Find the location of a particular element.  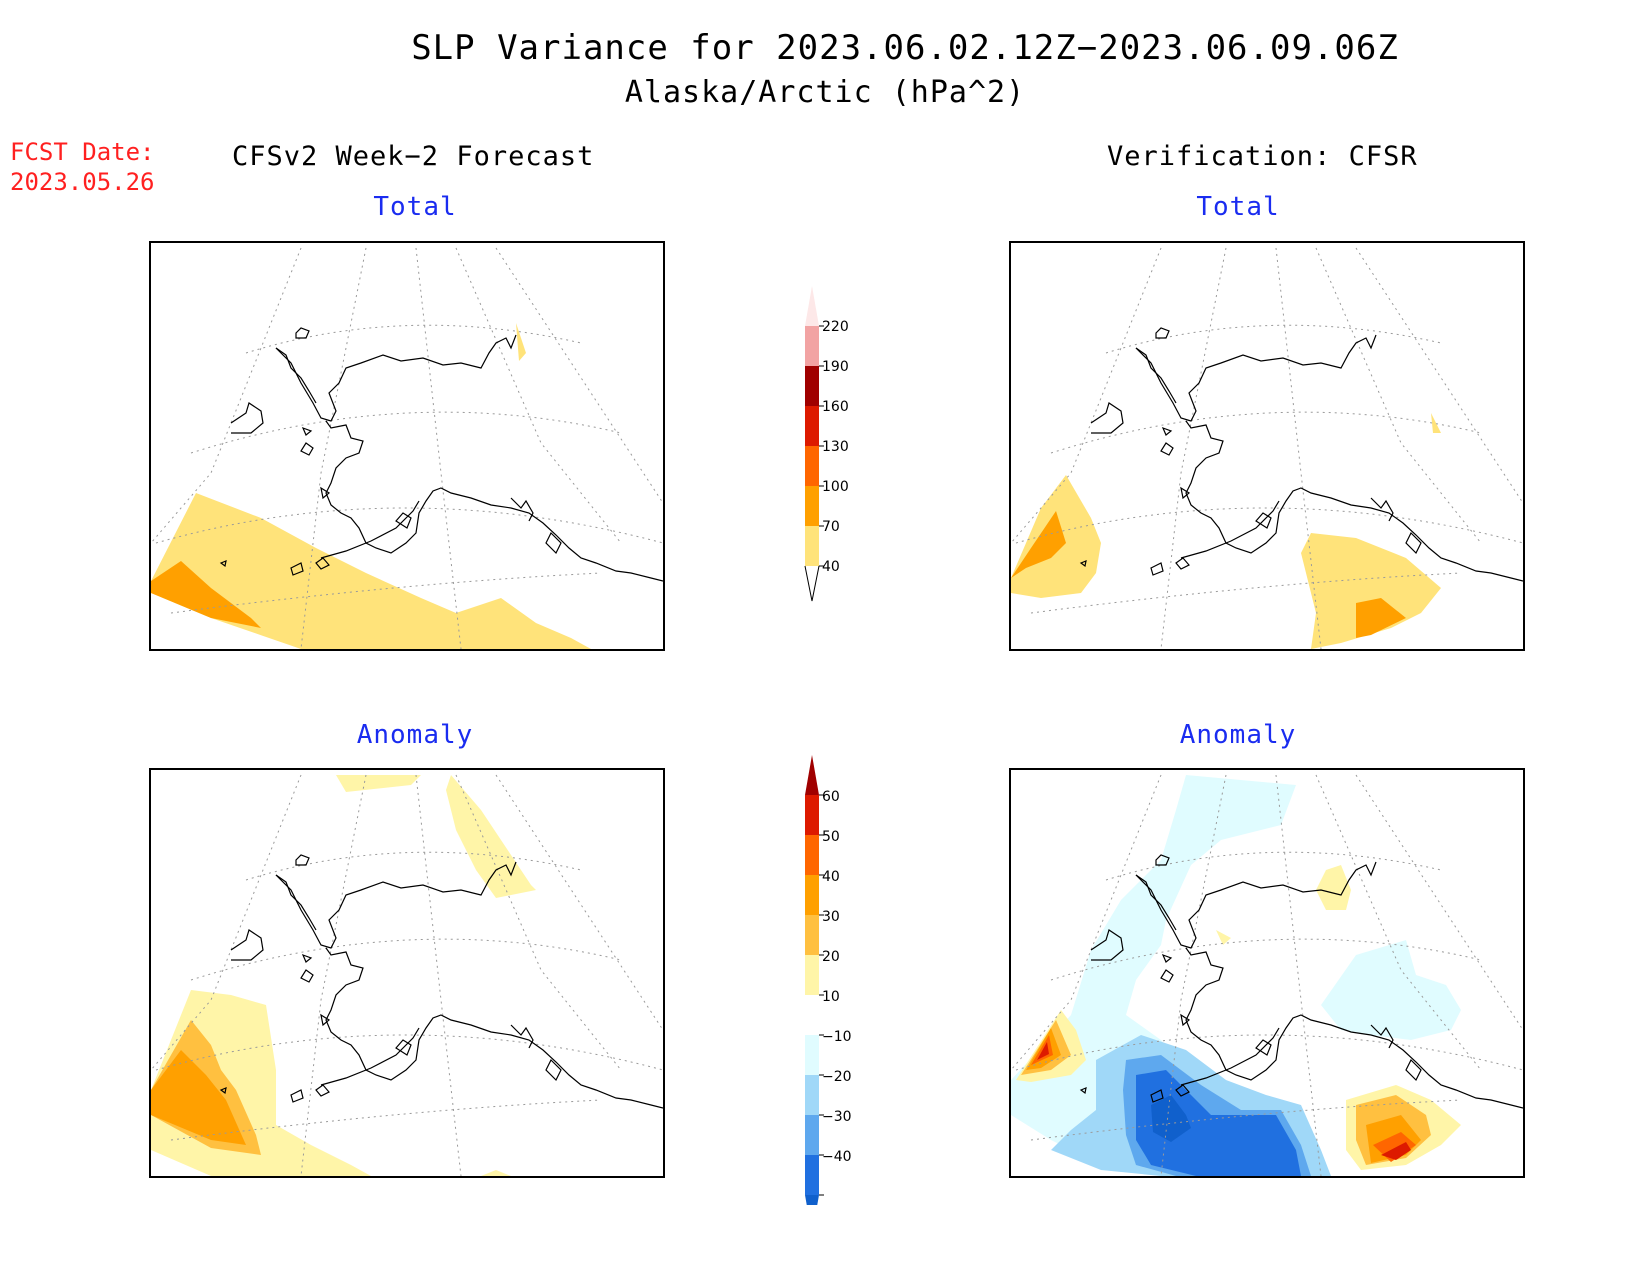

colorbar-total-label: 70 is located at coordinates (831, 527).